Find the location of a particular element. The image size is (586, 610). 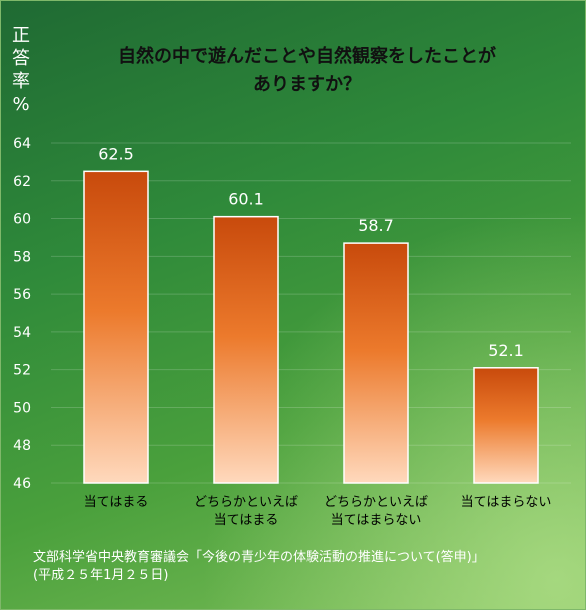

y-axis-label-char: % is located at coordinates (20, 104).